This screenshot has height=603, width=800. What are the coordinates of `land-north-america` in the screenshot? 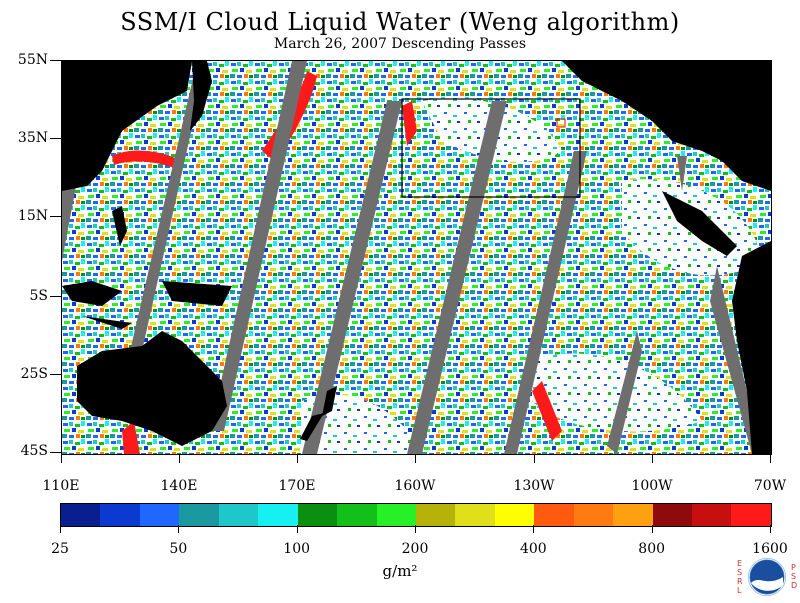 It's located at (666, 126).